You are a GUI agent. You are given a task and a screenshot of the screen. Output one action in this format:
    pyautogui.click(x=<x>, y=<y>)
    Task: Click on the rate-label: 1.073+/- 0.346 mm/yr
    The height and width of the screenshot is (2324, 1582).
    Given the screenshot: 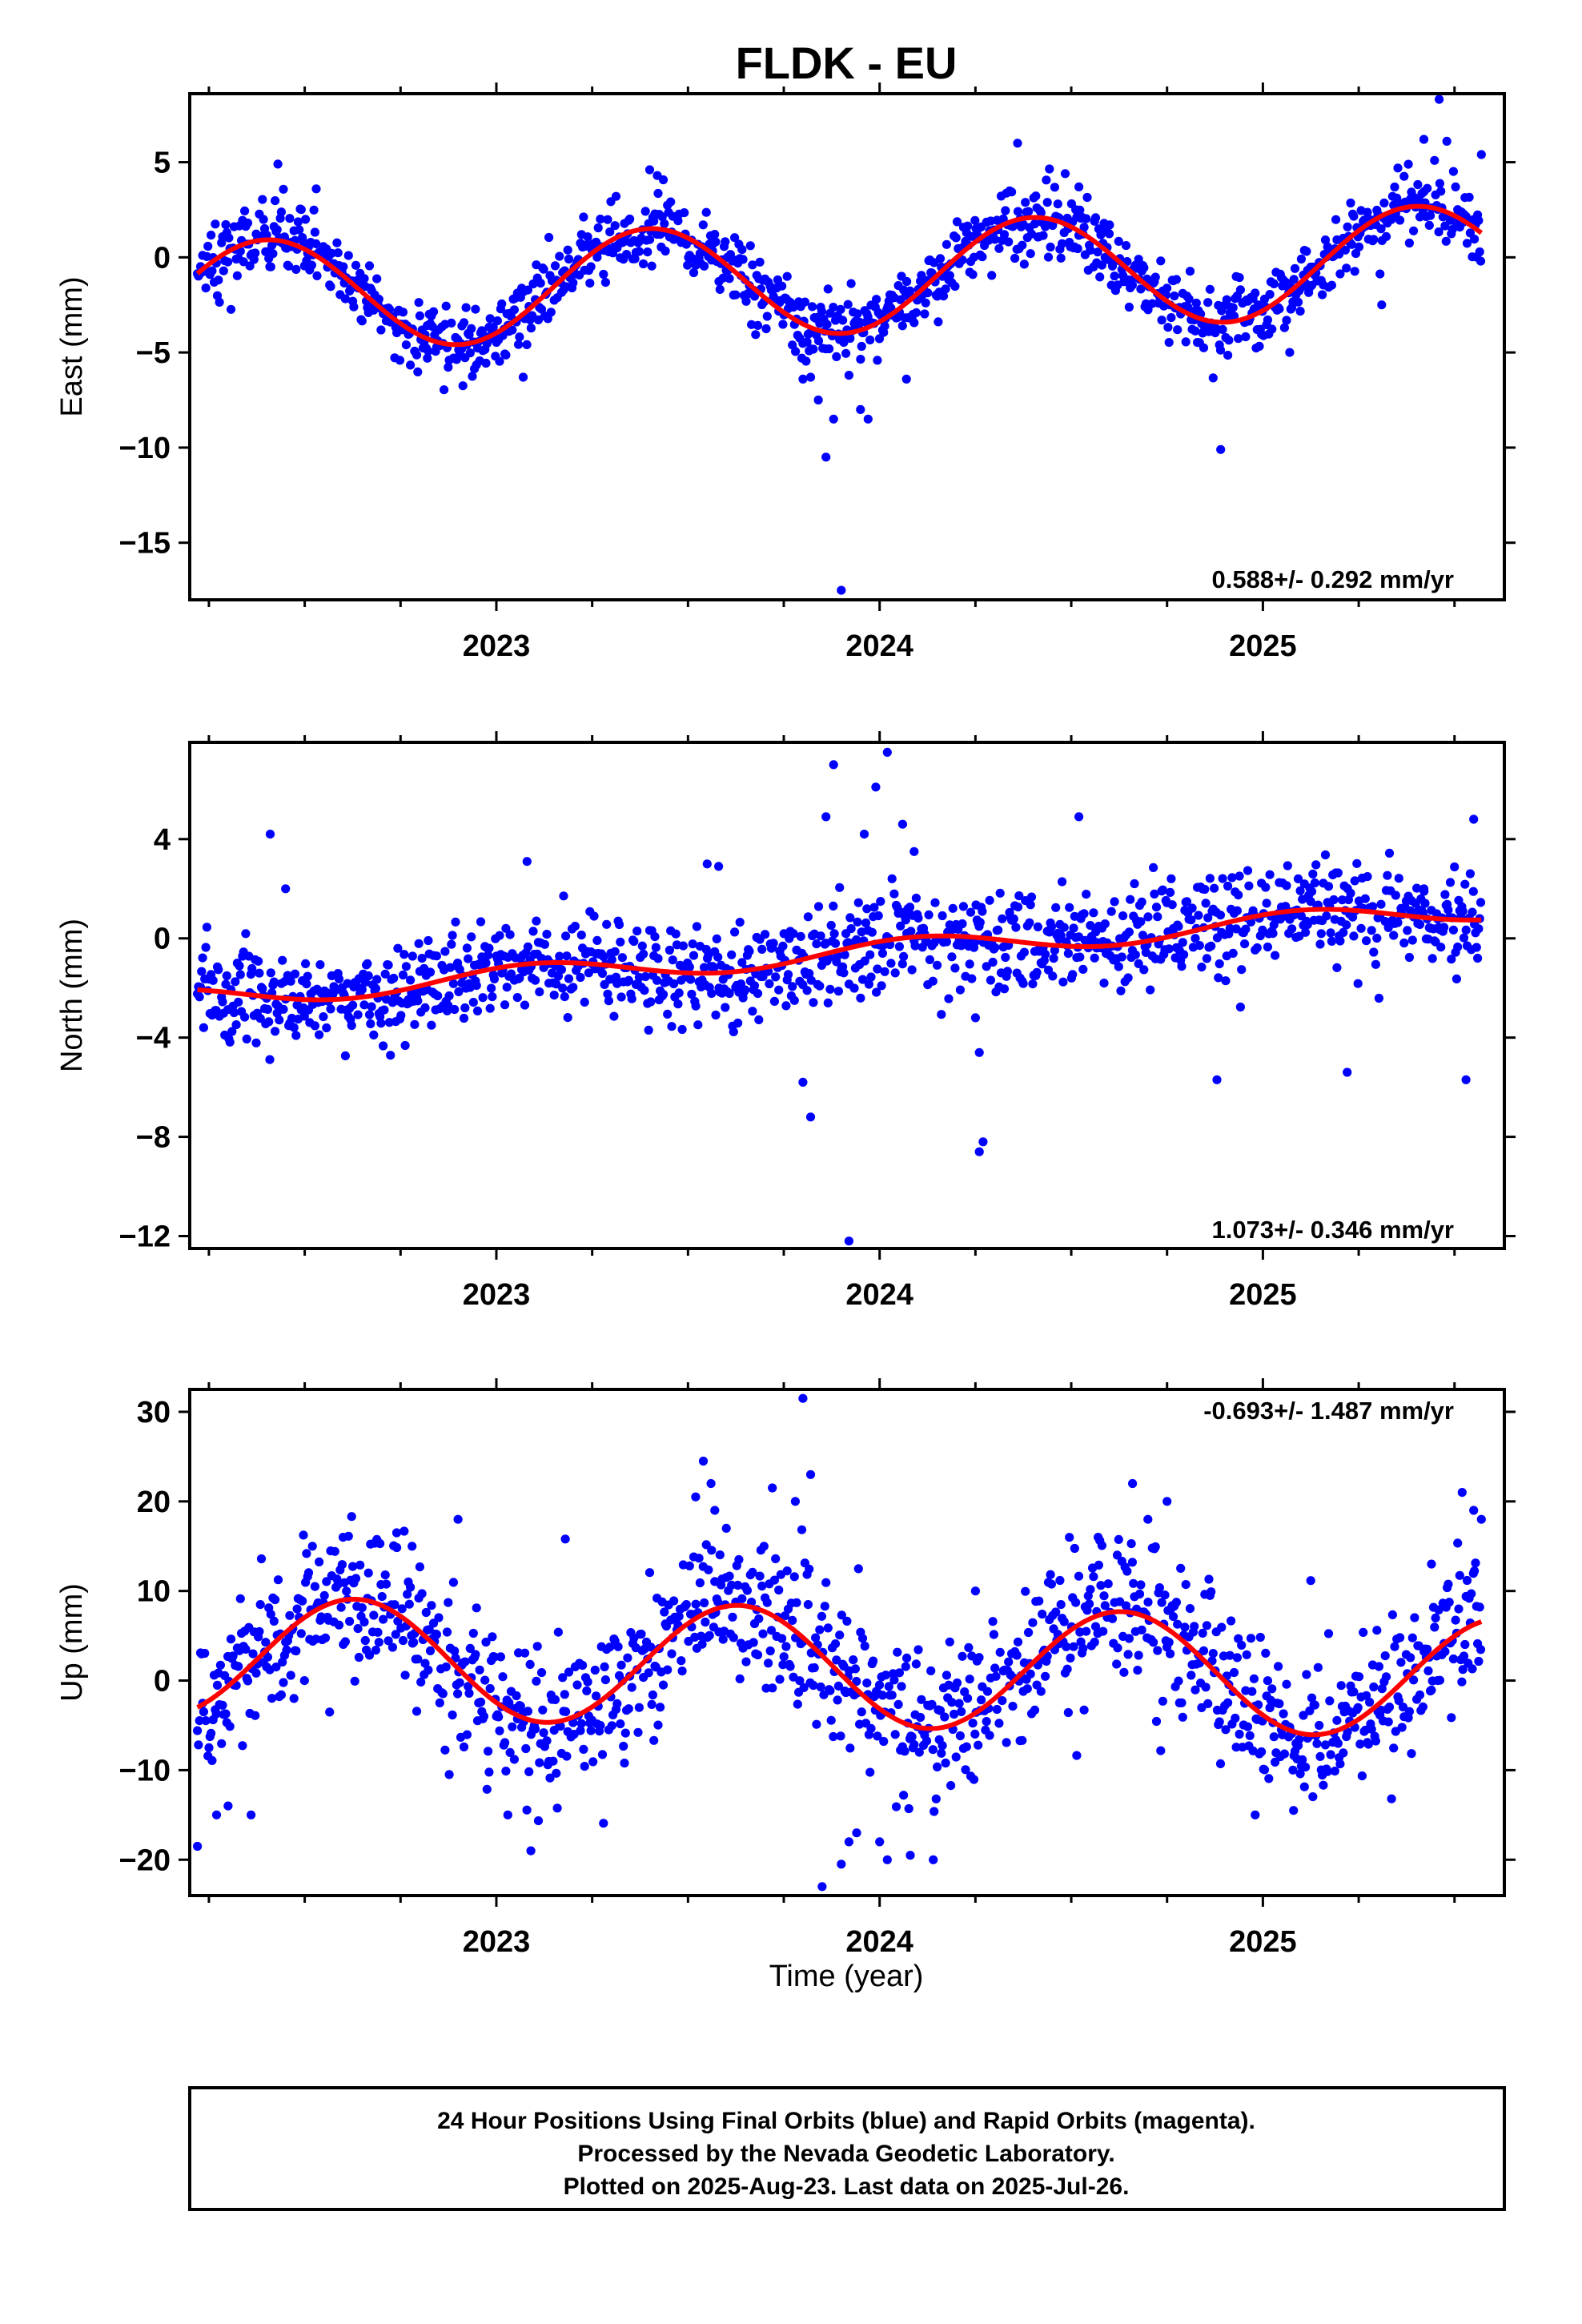 What is the action you would take?
    pyautogui.click(x=1333, y=1230)
    